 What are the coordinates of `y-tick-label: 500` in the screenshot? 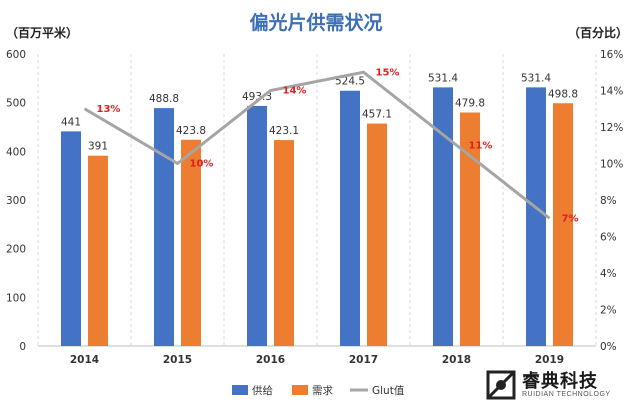 It's located at (16, 104).